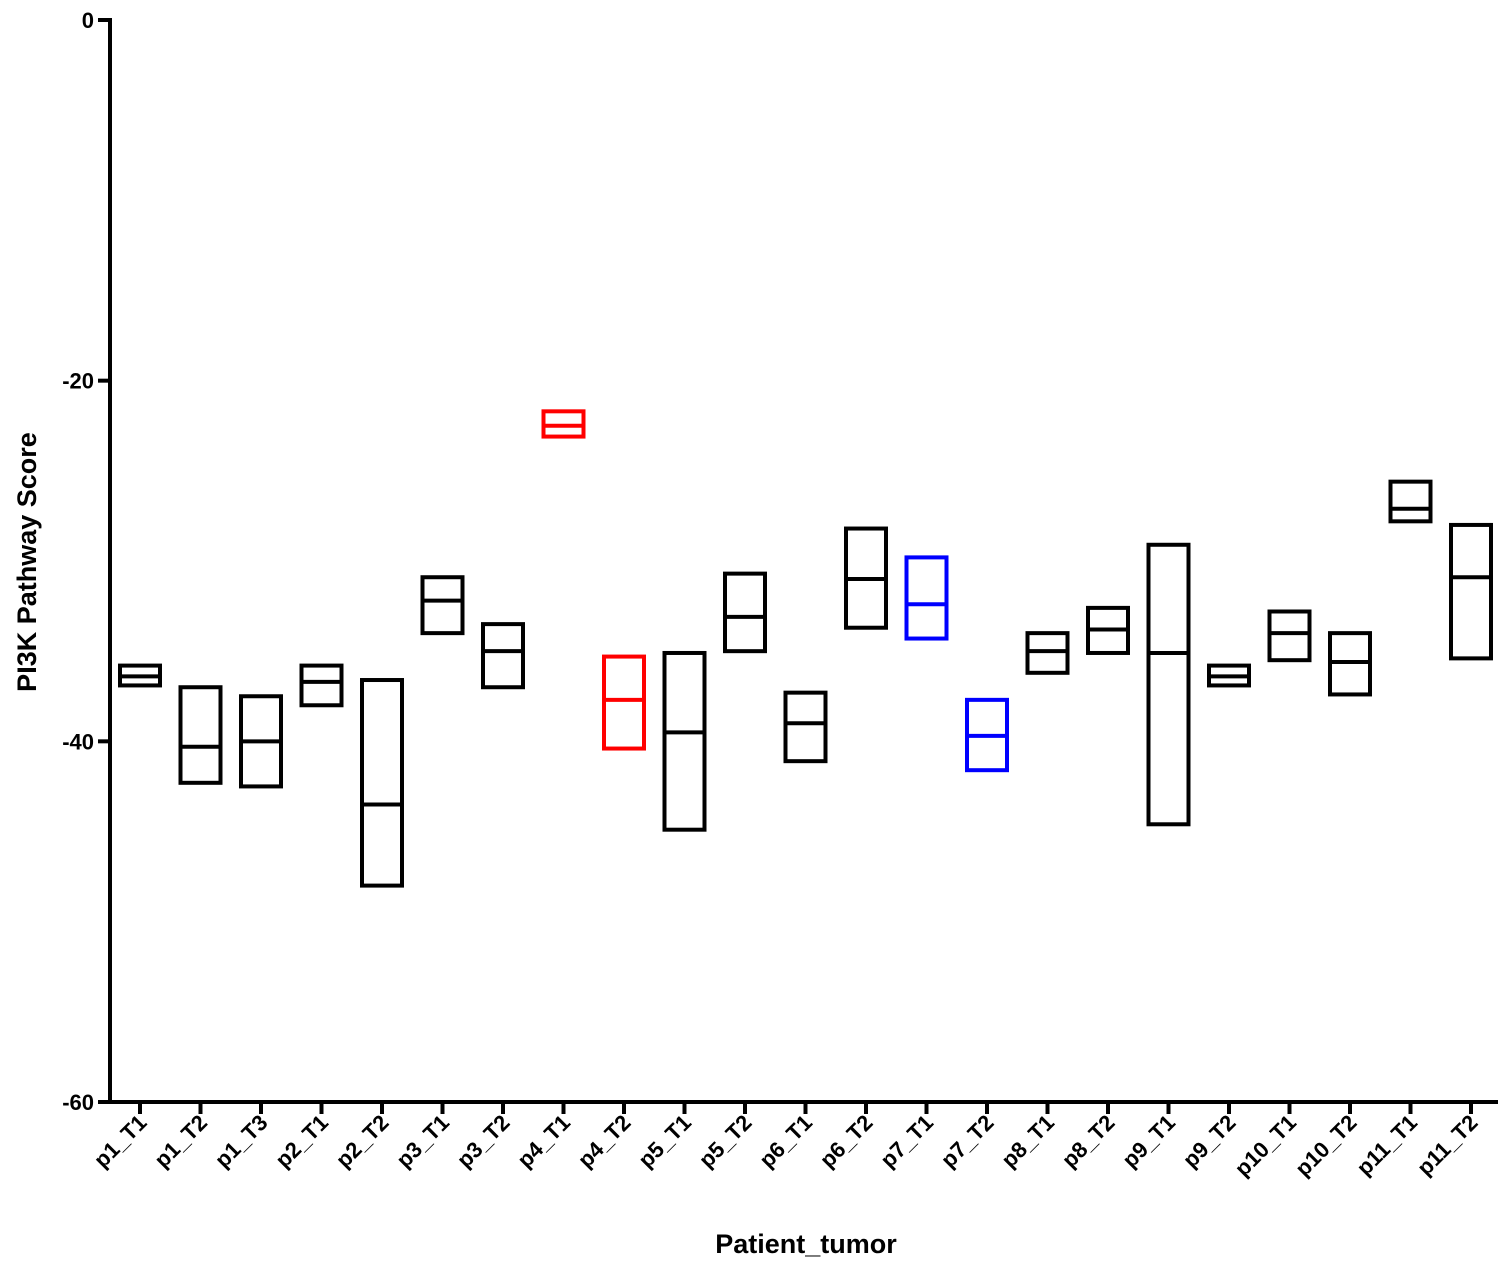 The width and height of the screenshot is (1498, 1261). I want to click on x-tick-label: p5_T2, so click(725, 1141).